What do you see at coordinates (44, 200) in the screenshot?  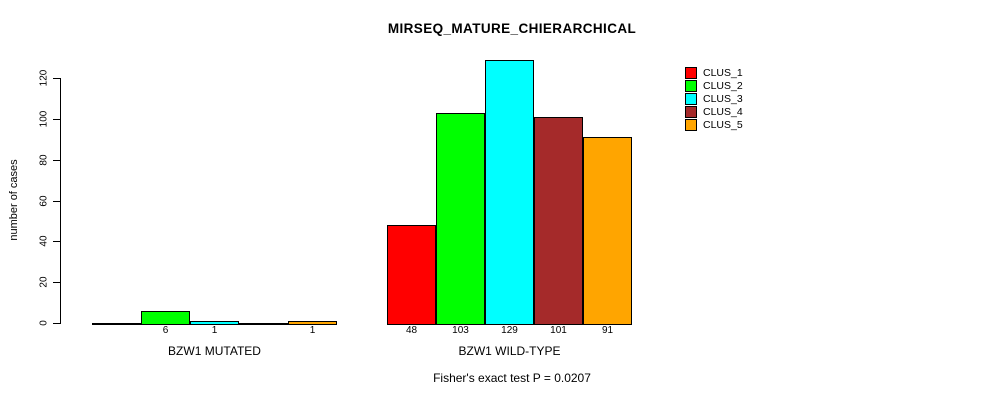 I see `y-tick-label: 60` at bounding box center [44, 200].